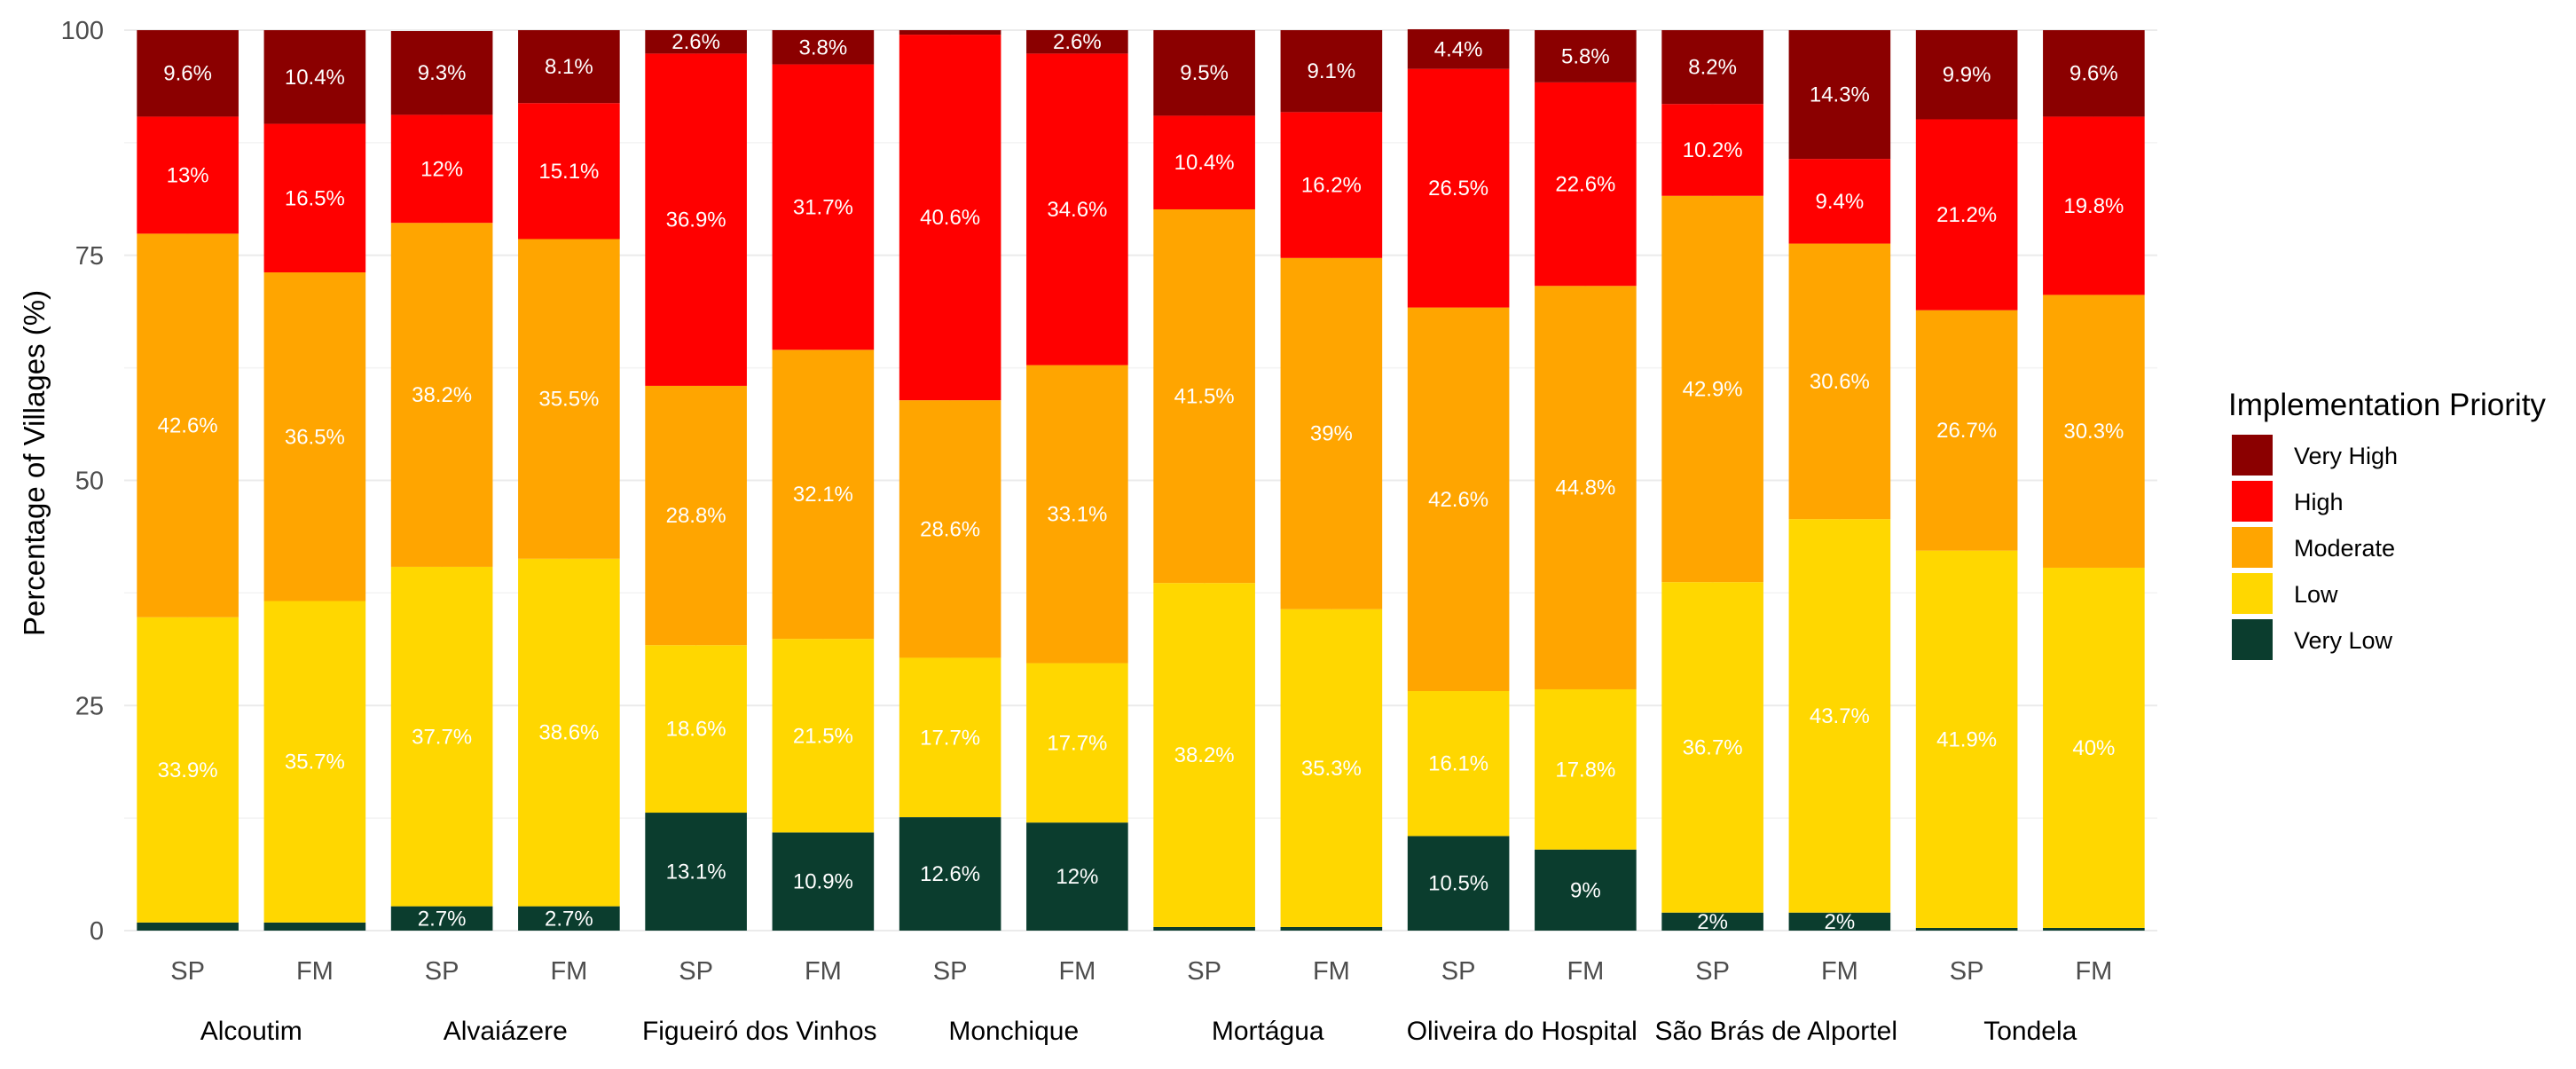 This screenshot has height=1069, width=2576. Describe the element at coordinates (1775, 1031) in the screenshot. I see `group-label: São Brás de Alportel` at that location.